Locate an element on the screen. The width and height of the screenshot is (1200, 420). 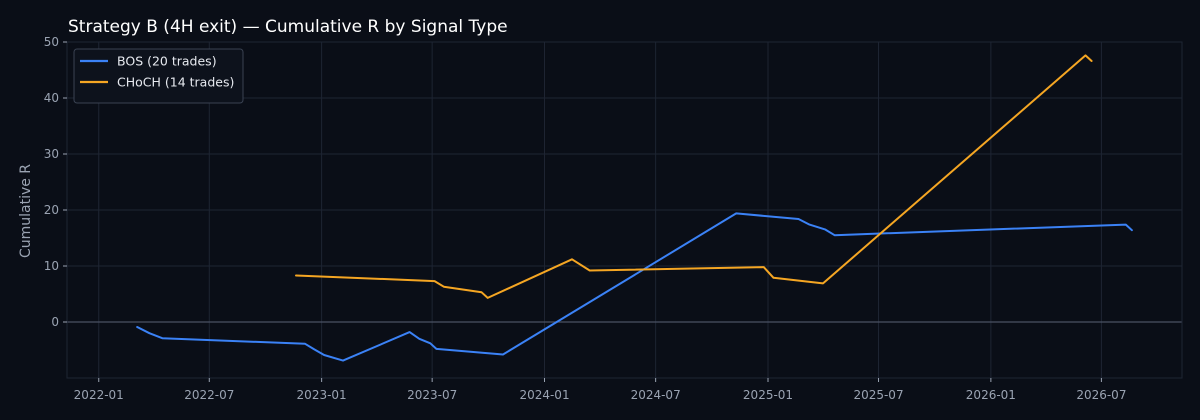
y-tick-label: 30 is located at coordinates (51, 154).